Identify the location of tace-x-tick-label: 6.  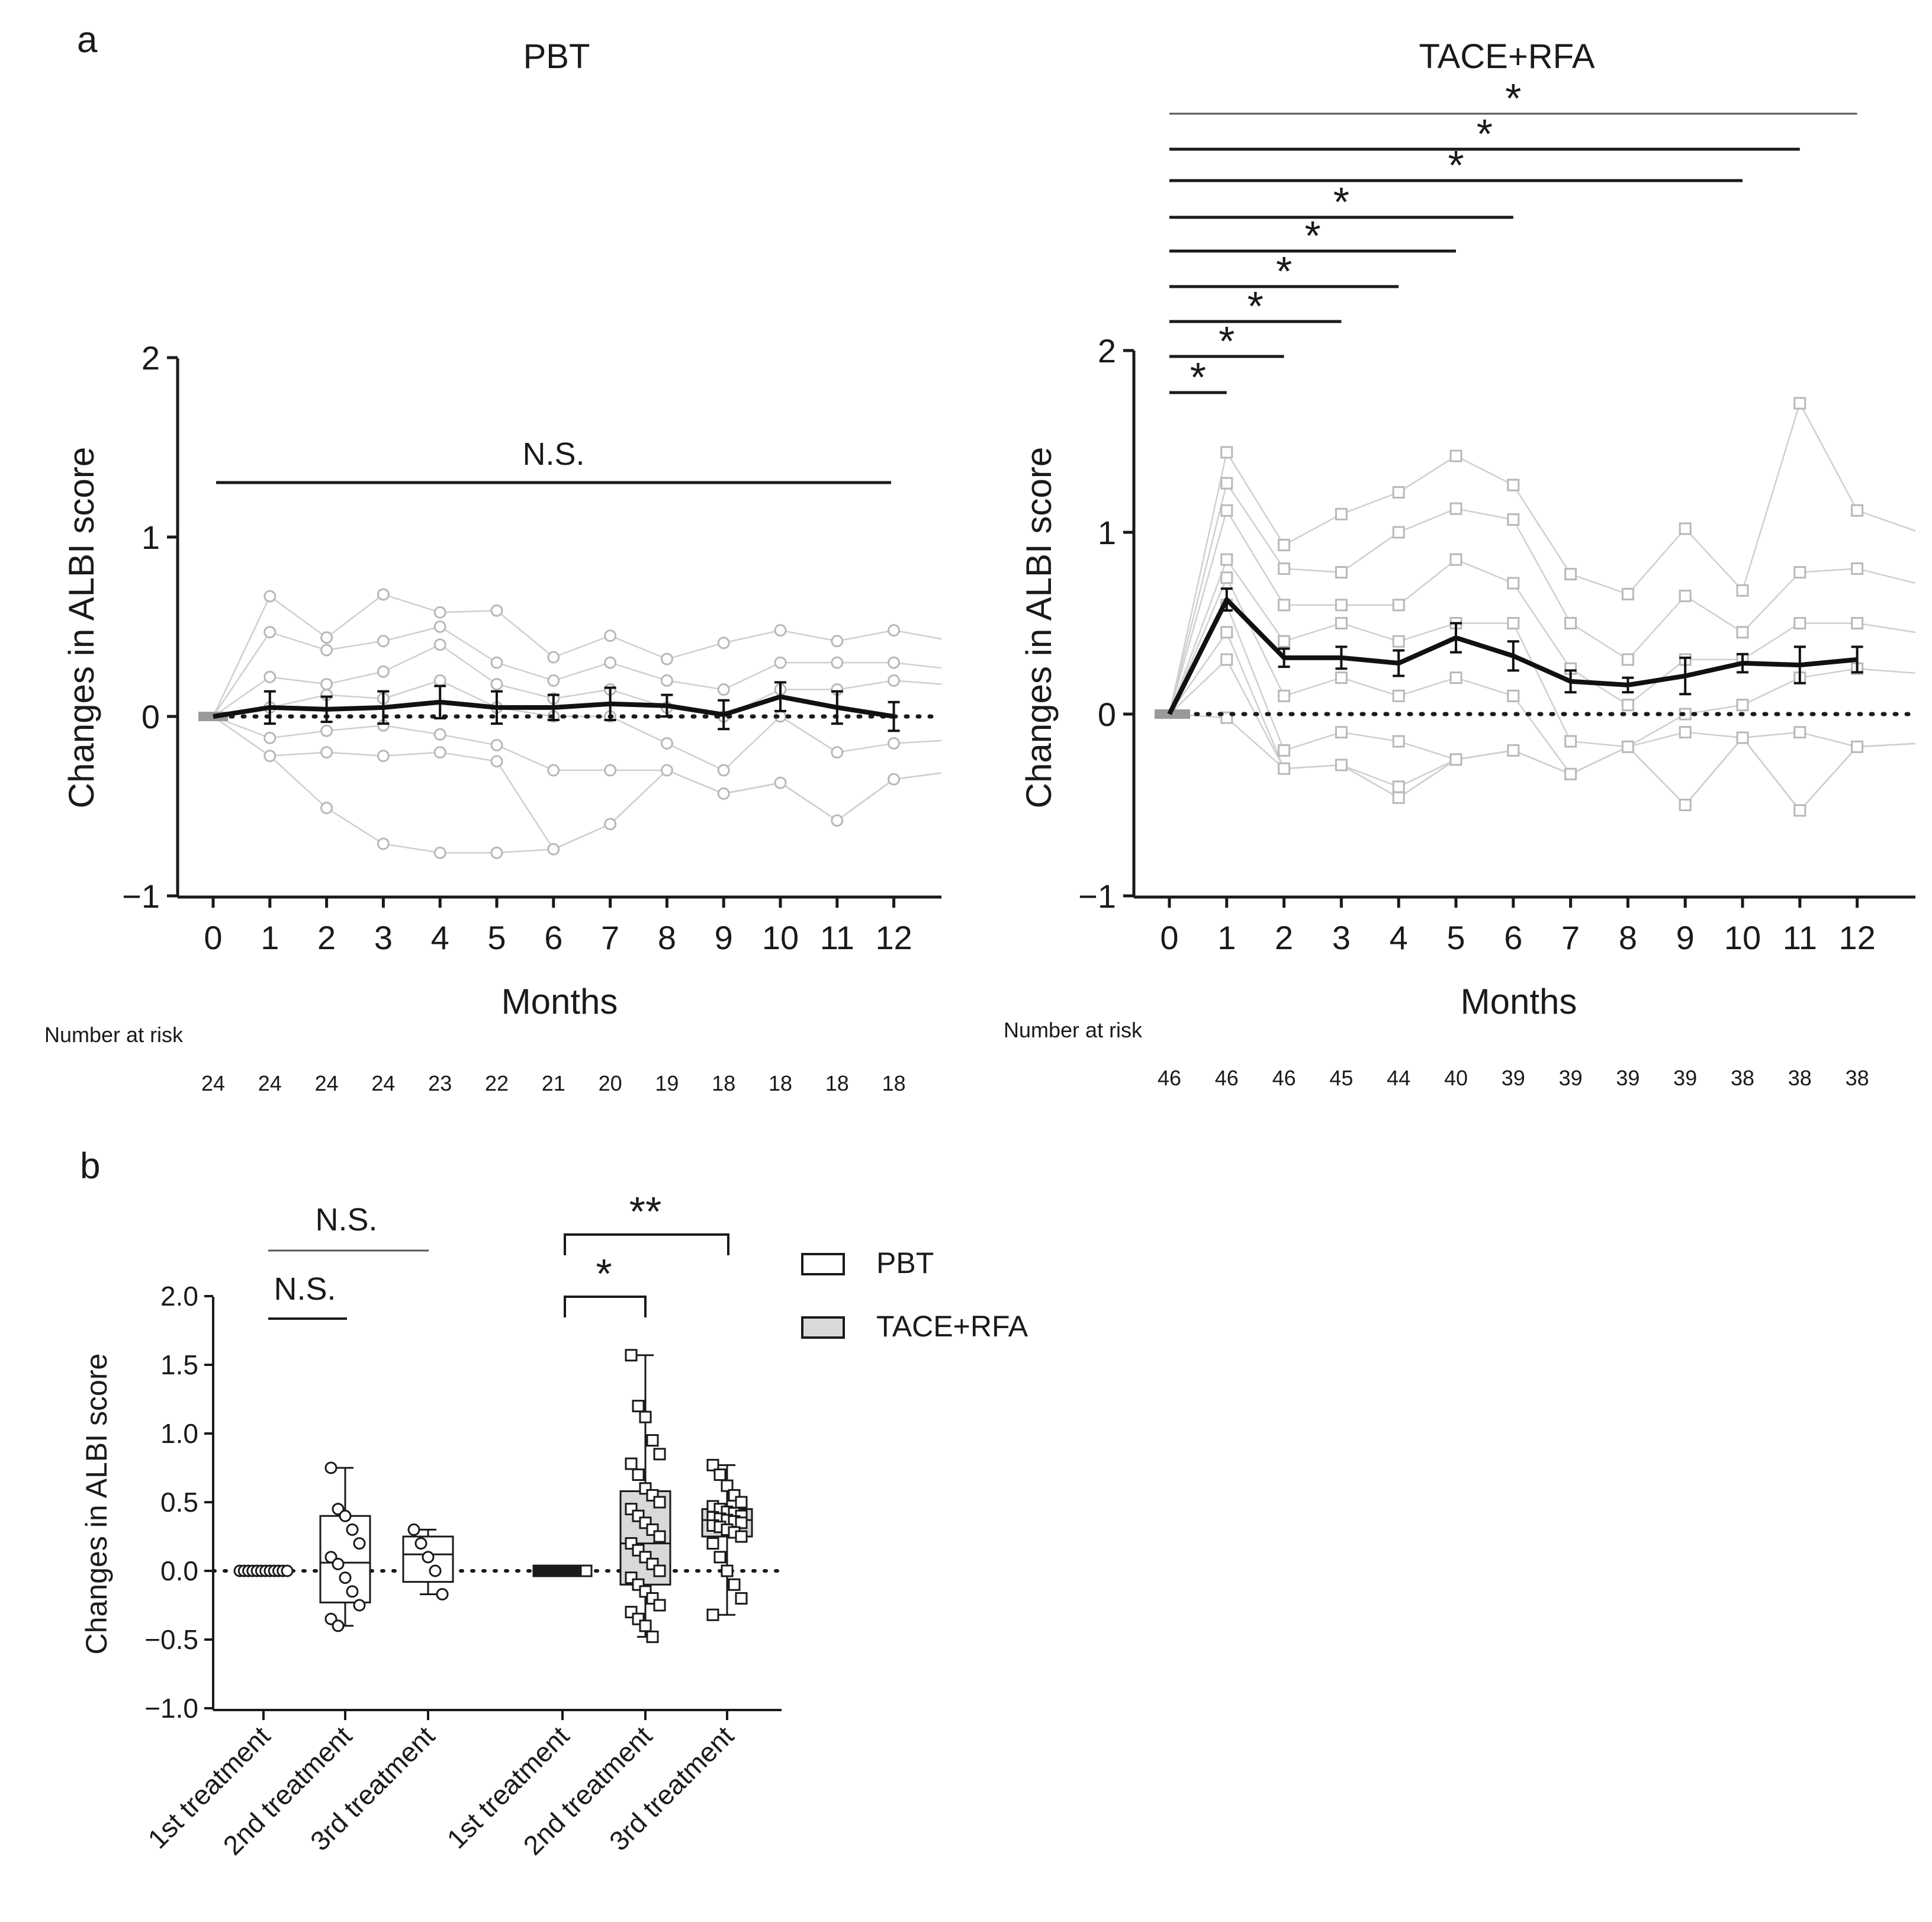
(1513, 937).